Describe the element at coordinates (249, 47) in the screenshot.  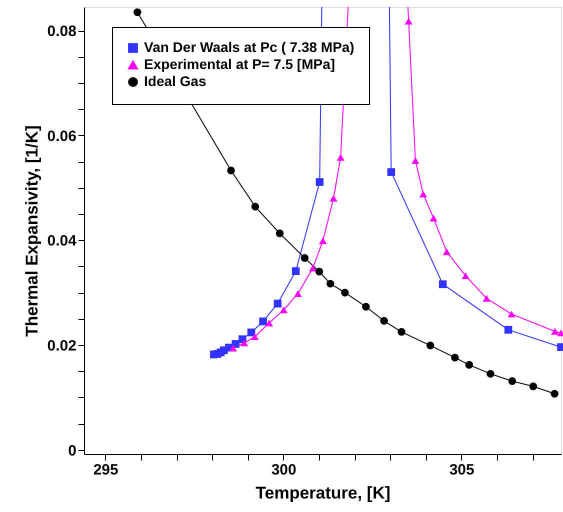
I see `legend-label: Van Der Waals at Pc ( 7.38 MPa)` at that location.